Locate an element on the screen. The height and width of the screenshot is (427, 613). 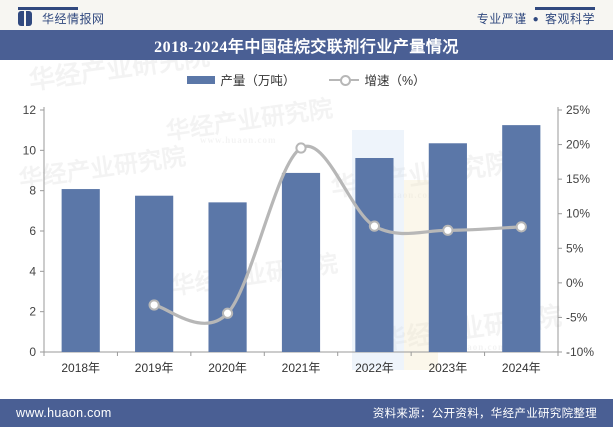
y-axis-left-label: 12 is located at coordinates (30, 110).